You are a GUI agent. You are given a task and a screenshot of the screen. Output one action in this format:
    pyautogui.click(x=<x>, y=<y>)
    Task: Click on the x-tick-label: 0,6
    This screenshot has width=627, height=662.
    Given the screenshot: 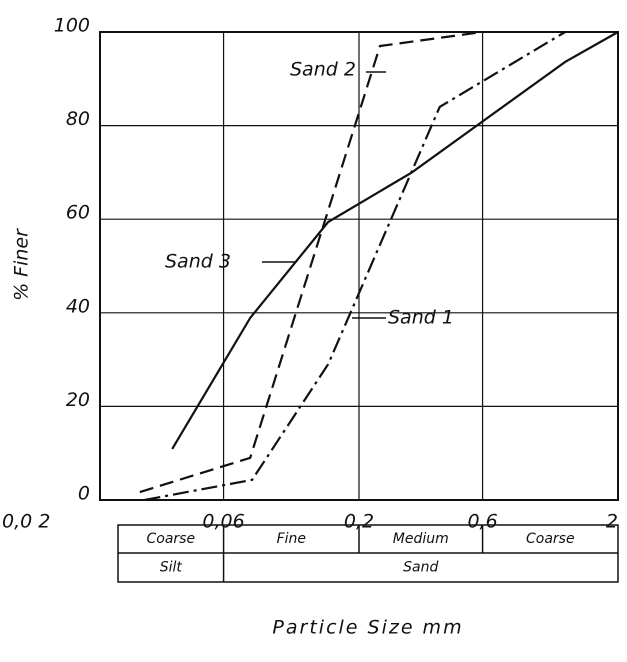 What is the action you would take?
    pyautogui.click(x=482, y=522)
    